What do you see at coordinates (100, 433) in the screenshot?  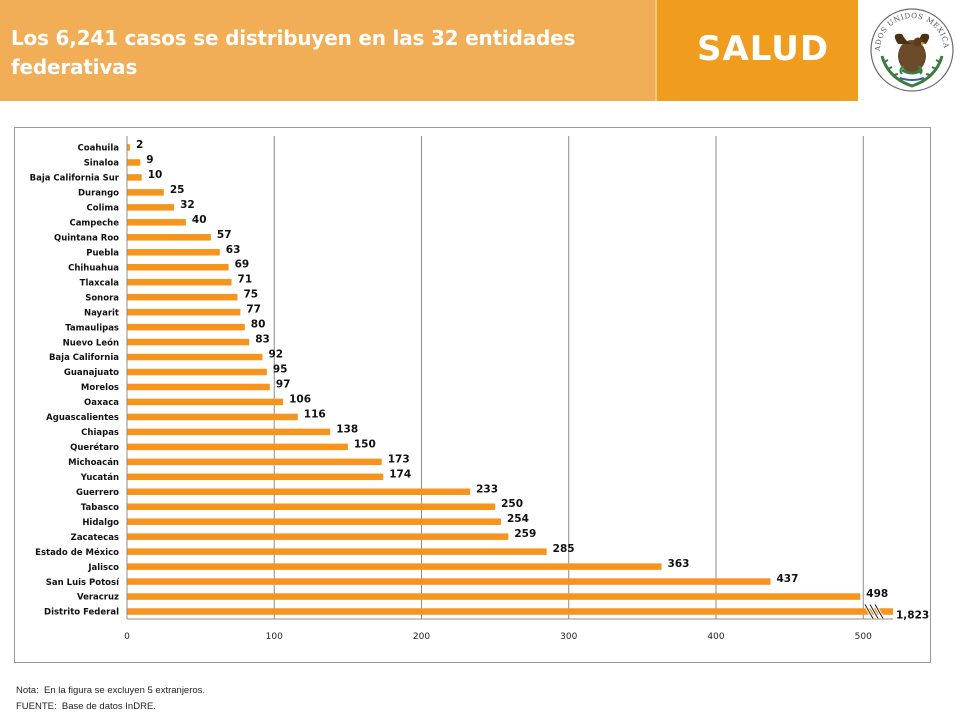 I see `category-label: Chiapas` at bounding box center [100, 433].